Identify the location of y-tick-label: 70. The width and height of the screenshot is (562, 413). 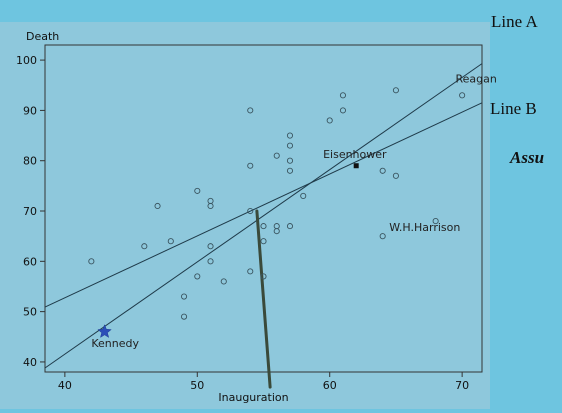
(30, 211).